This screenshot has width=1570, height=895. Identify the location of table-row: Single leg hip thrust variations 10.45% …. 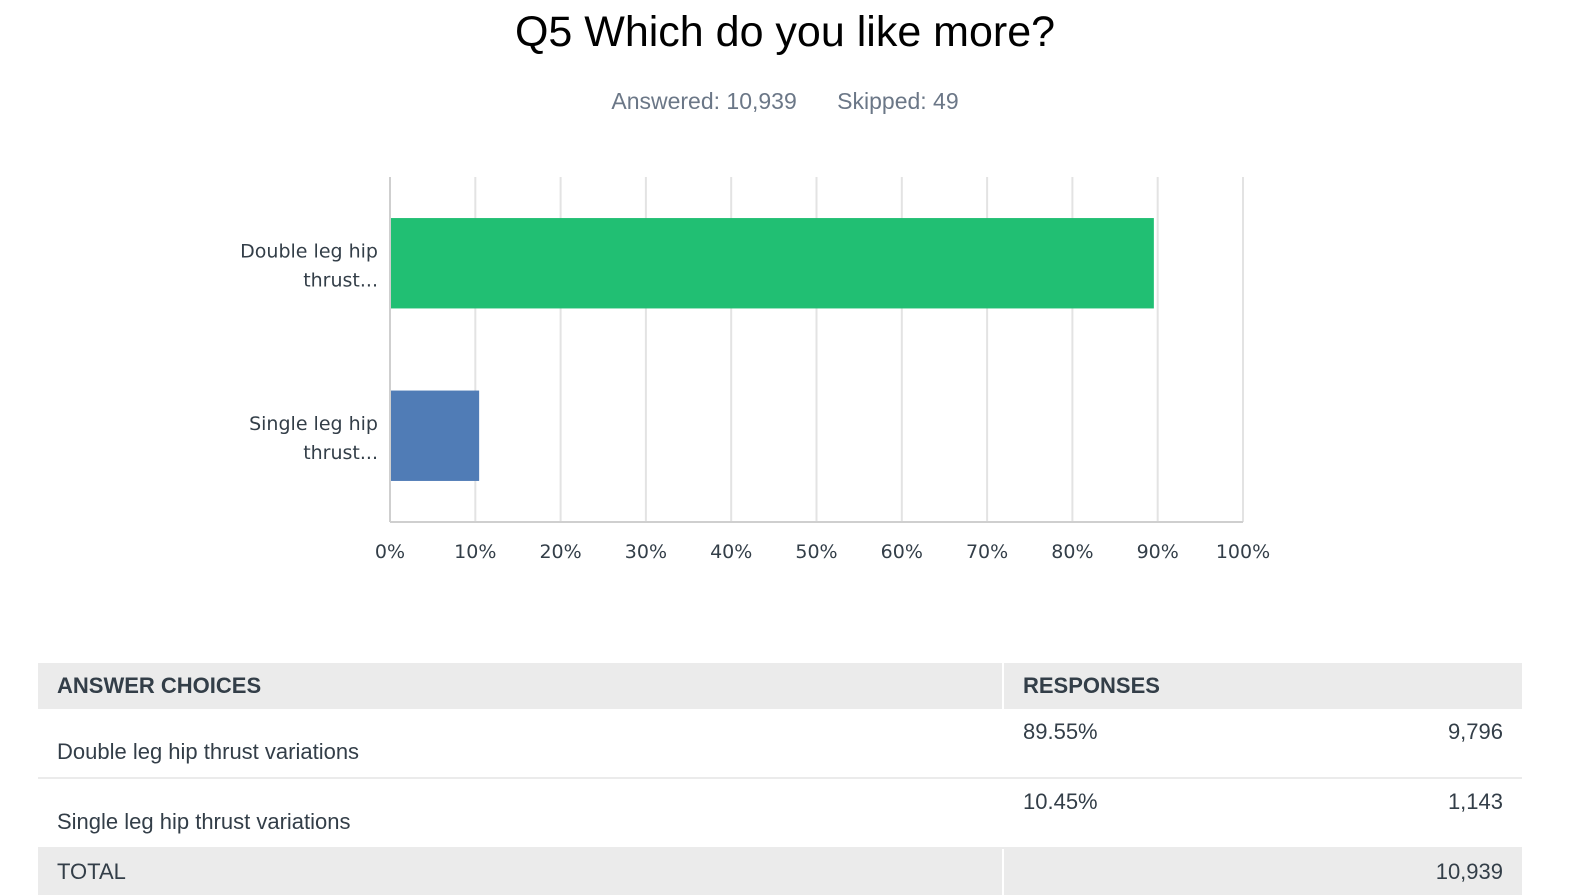
(780, 813).